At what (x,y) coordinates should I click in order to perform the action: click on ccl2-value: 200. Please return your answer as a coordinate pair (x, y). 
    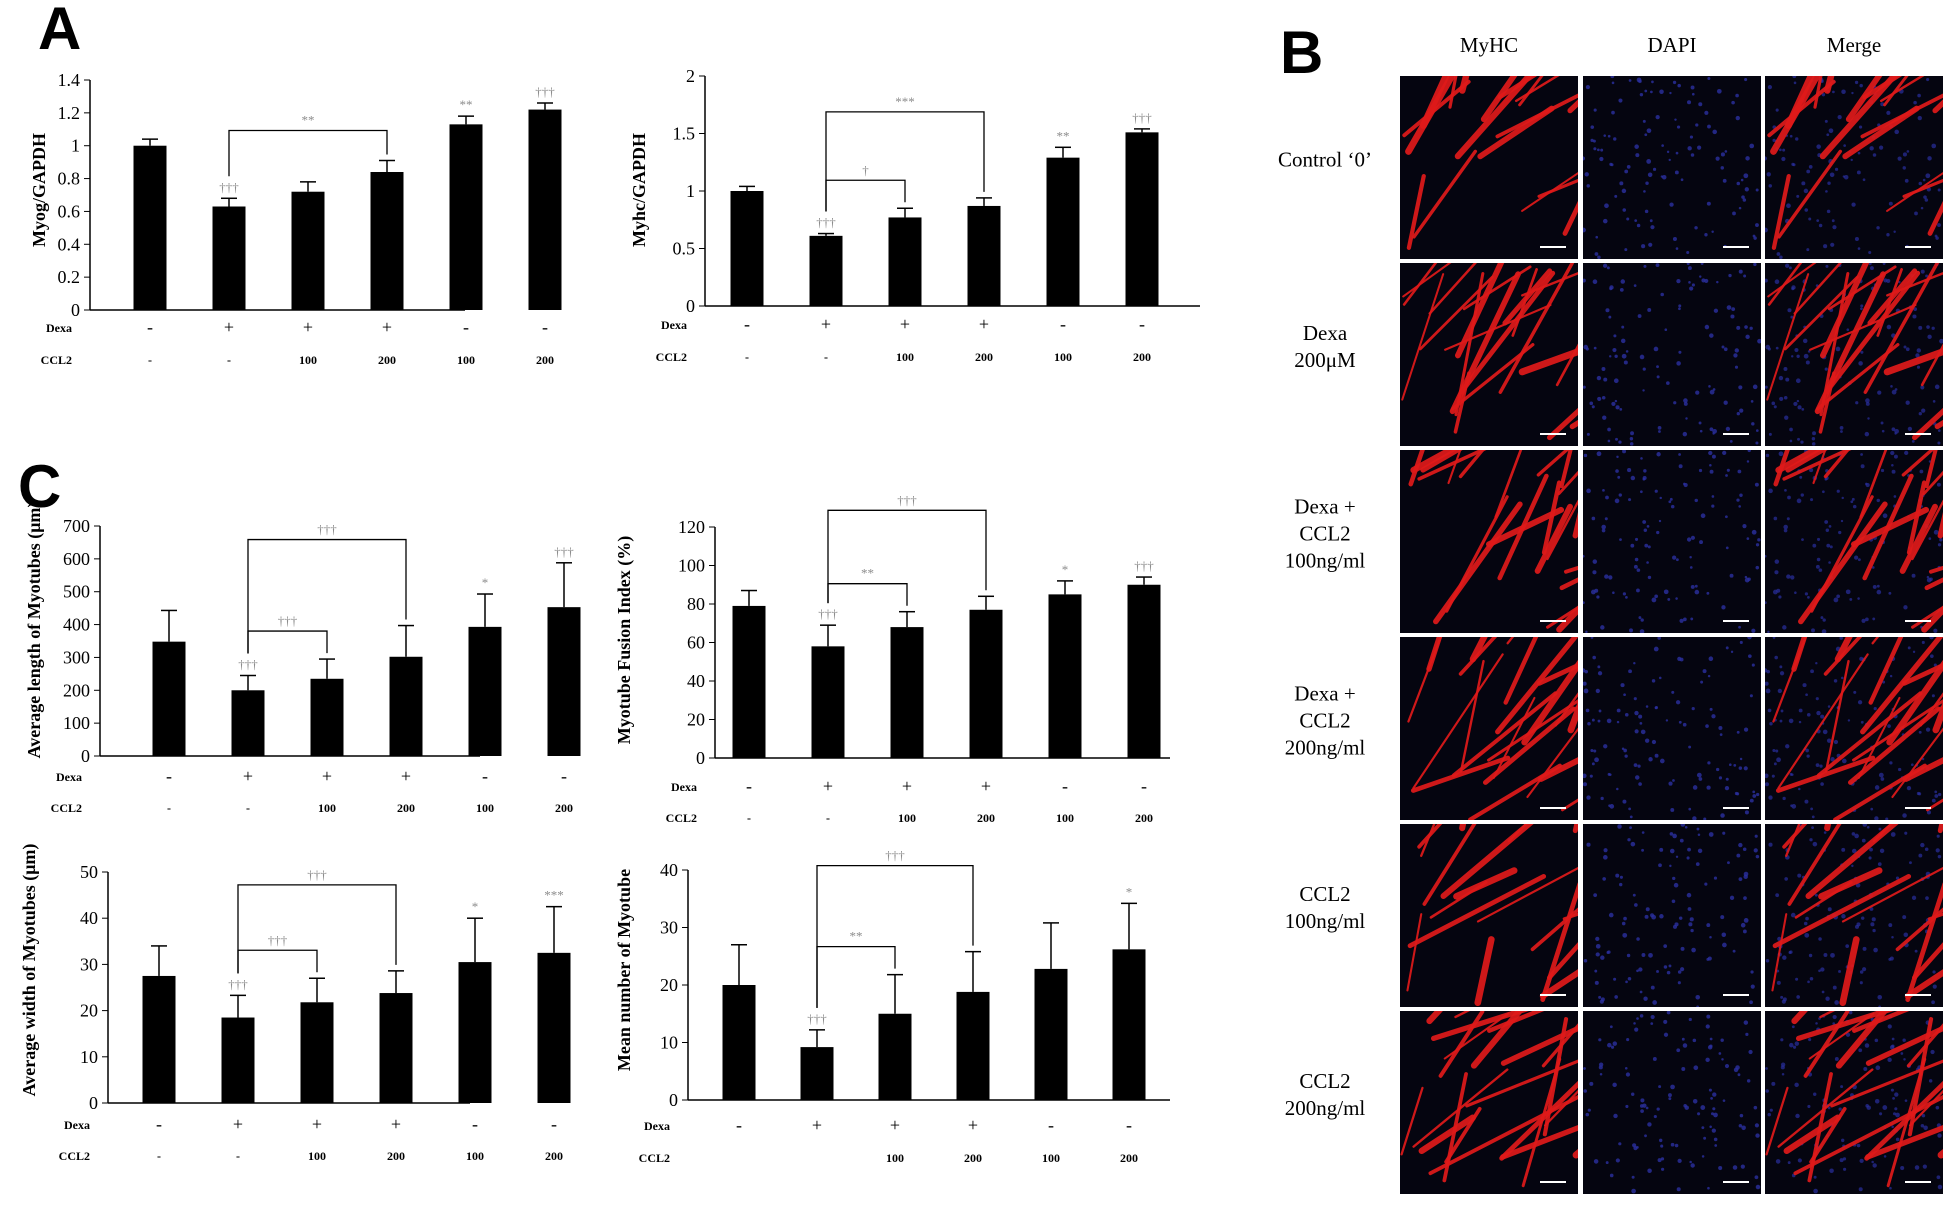
    Looking at the image, I should click on (387, 360).